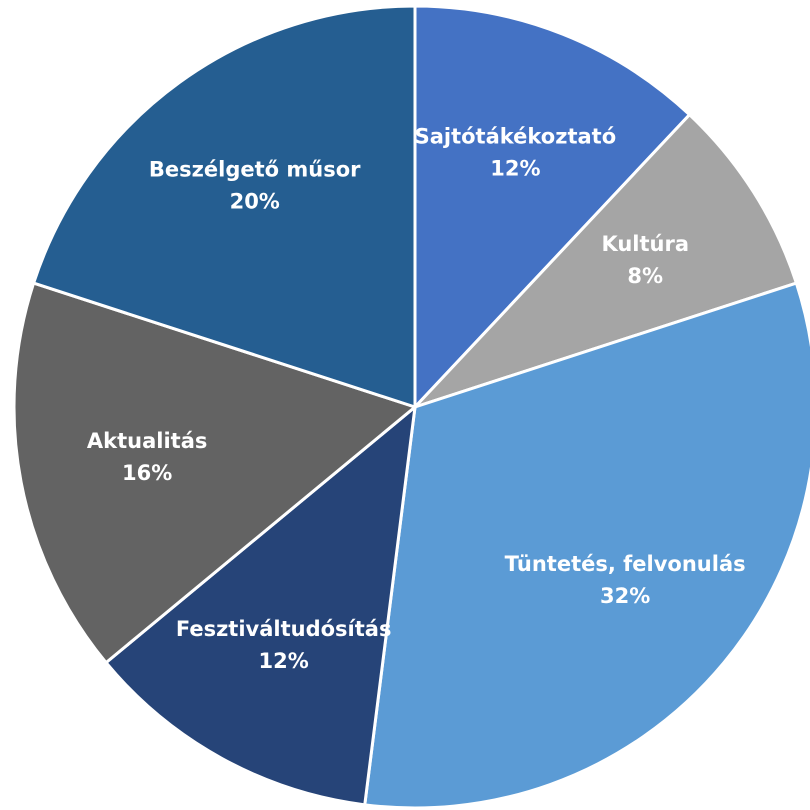  What do you see at coordinates (147, 441) in the screenshot?
I see `slice-label: Aktualitás` at bounding box center [147, 441].